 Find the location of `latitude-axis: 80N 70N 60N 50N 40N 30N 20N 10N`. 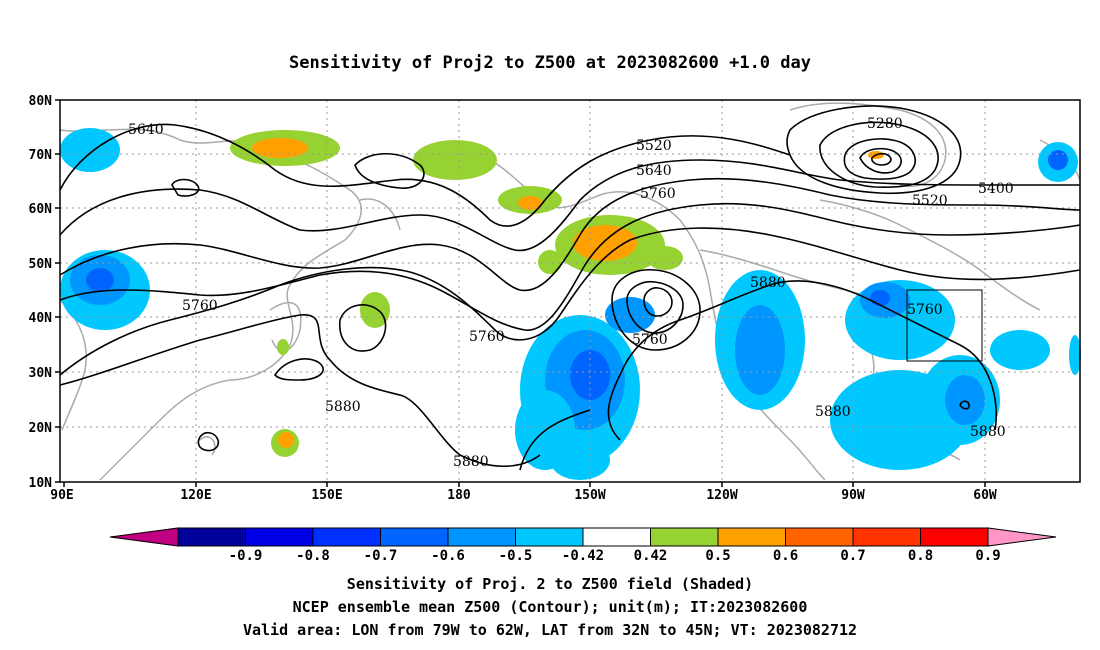

latitude-axis: 80N 70N 60N 50N 40N 30N 20N 10N is located at coordinates (41, 292).